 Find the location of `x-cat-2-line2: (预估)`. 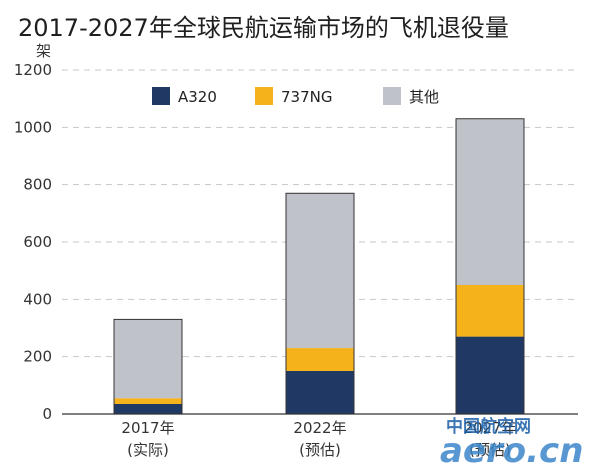

x-cat-2-line2: (预估) is located at coordinates (490, 450).